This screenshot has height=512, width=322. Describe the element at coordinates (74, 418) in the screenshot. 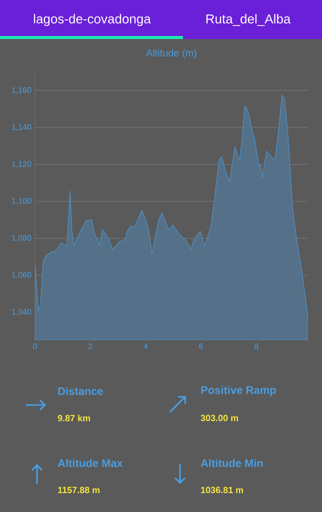

I see `text: 9.87 km` at that location.